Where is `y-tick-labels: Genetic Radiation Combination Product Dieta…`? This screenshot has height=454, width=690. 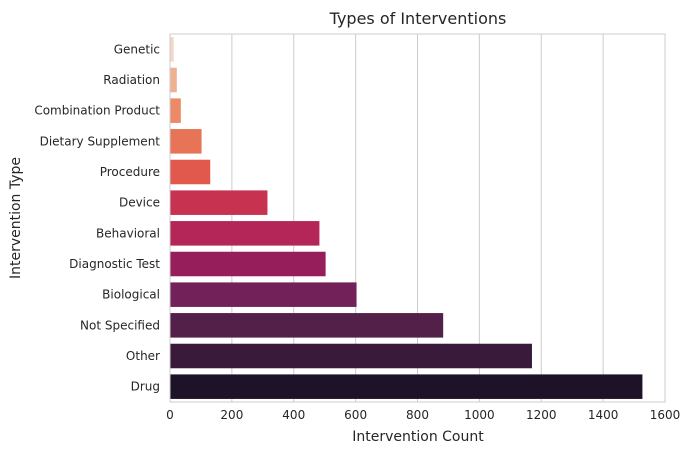
y-tick-labels: Genetic Radiation Combination Product Dieta… is located at coordinates (97, 217).